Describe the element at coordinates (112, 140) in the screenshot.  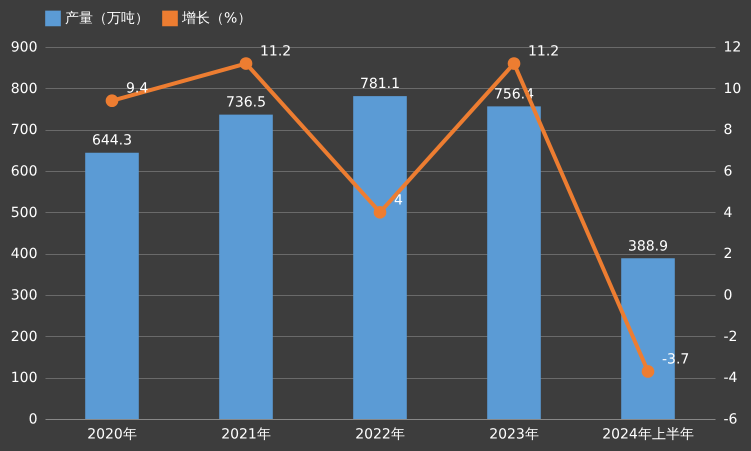
I see `data-label: 644.3` at that location.